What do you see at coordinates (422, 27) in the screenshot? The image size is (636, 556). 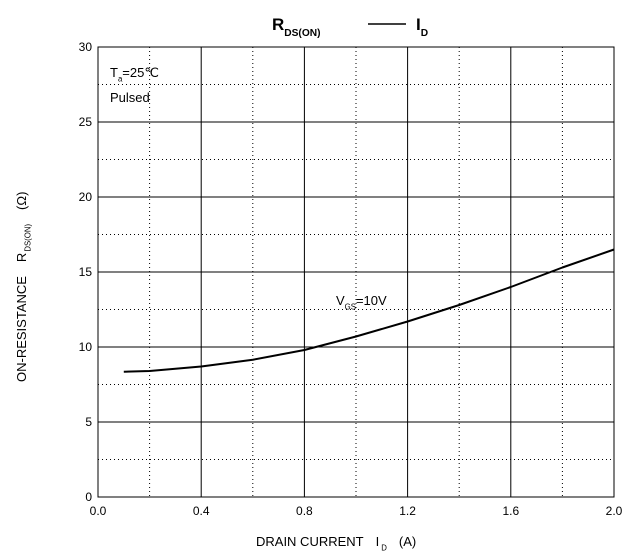 I see `chart-title: ID` at bounding box center [422, 27].